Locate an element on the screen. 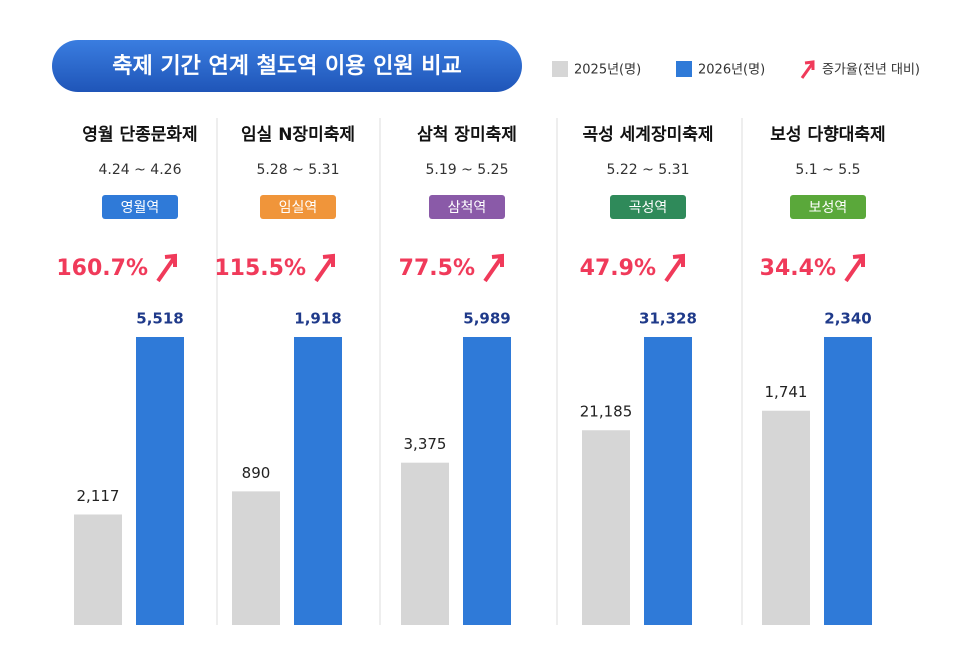 This screenshot has width=960, height=670. legend-label: 증가율(전년 대비) is located at coordinates (871, 70).